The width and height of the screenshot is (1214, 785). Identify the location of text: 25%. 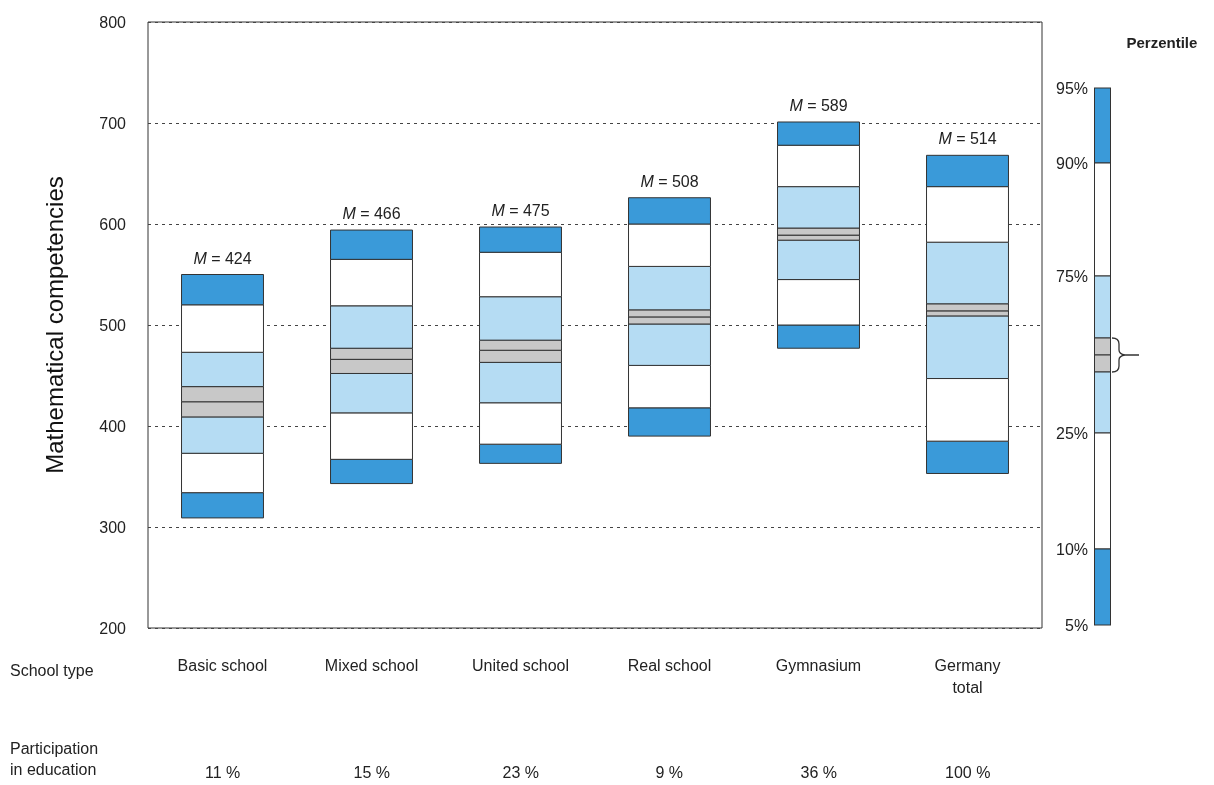
(1072, 434).